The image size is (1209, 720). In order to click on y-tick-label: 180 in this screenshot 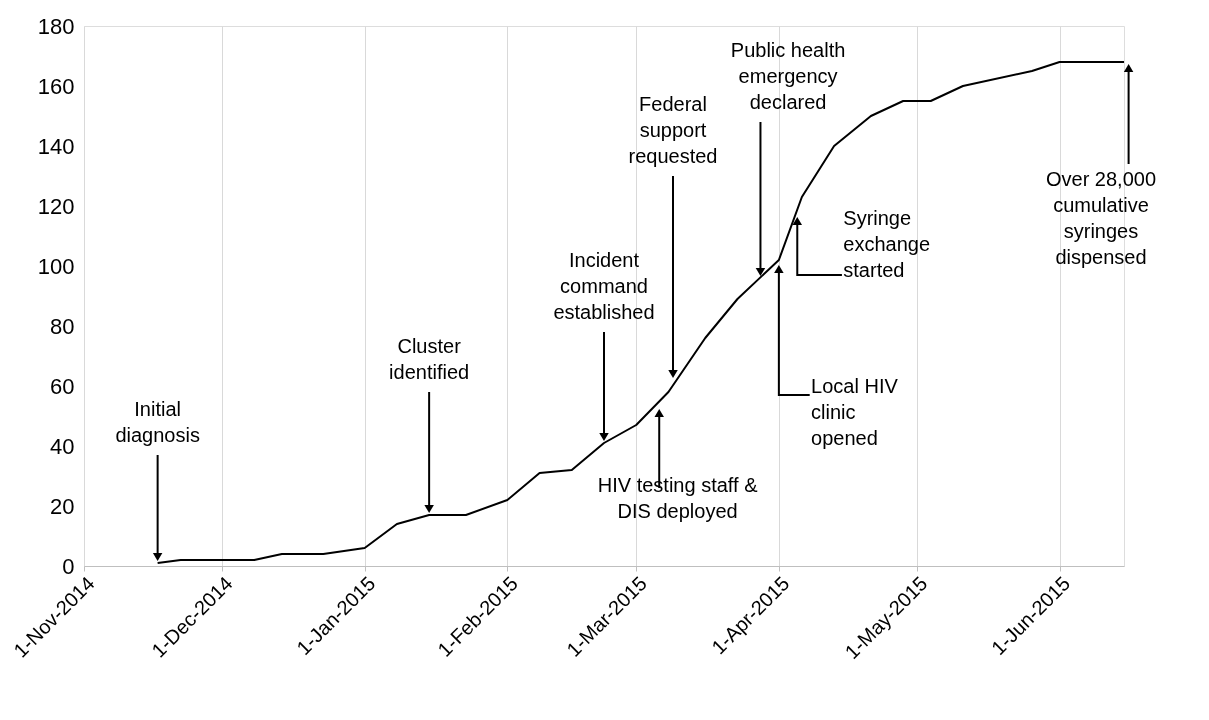, I will do `click(56, 26)`.